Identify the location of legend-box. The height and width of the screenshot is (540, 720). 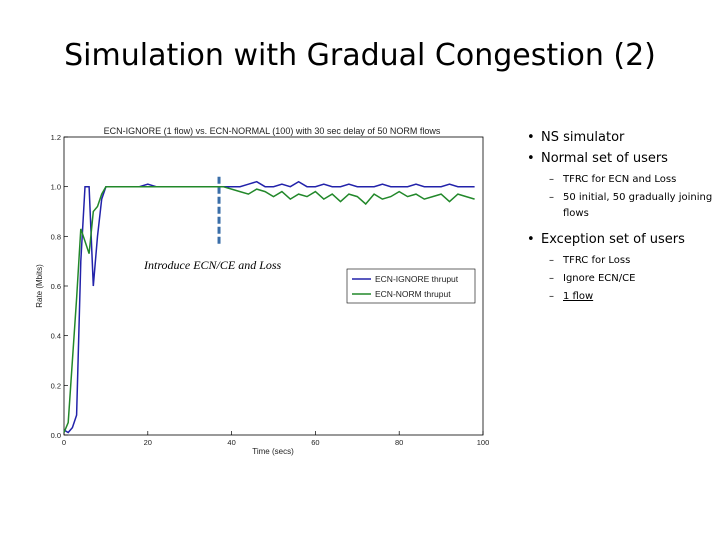
(411, 286).